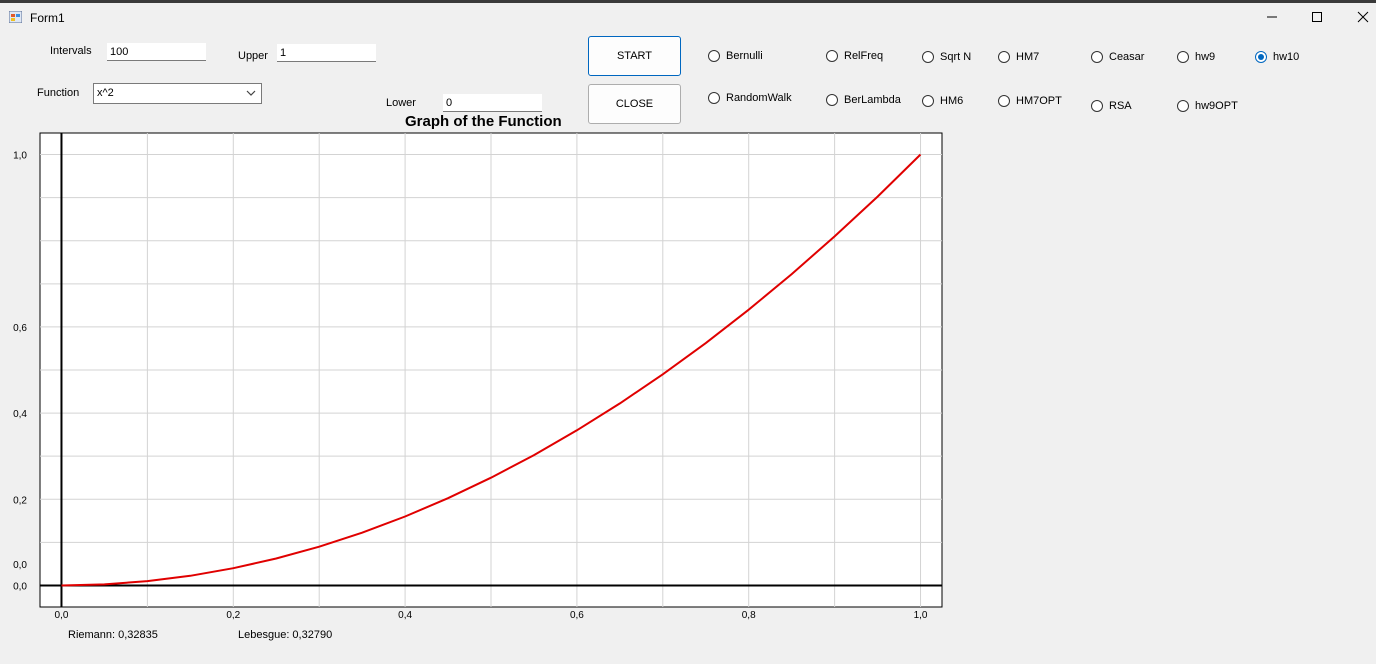  I want to click on radio-randomwalk: RandomWalk, so click(750, 98).